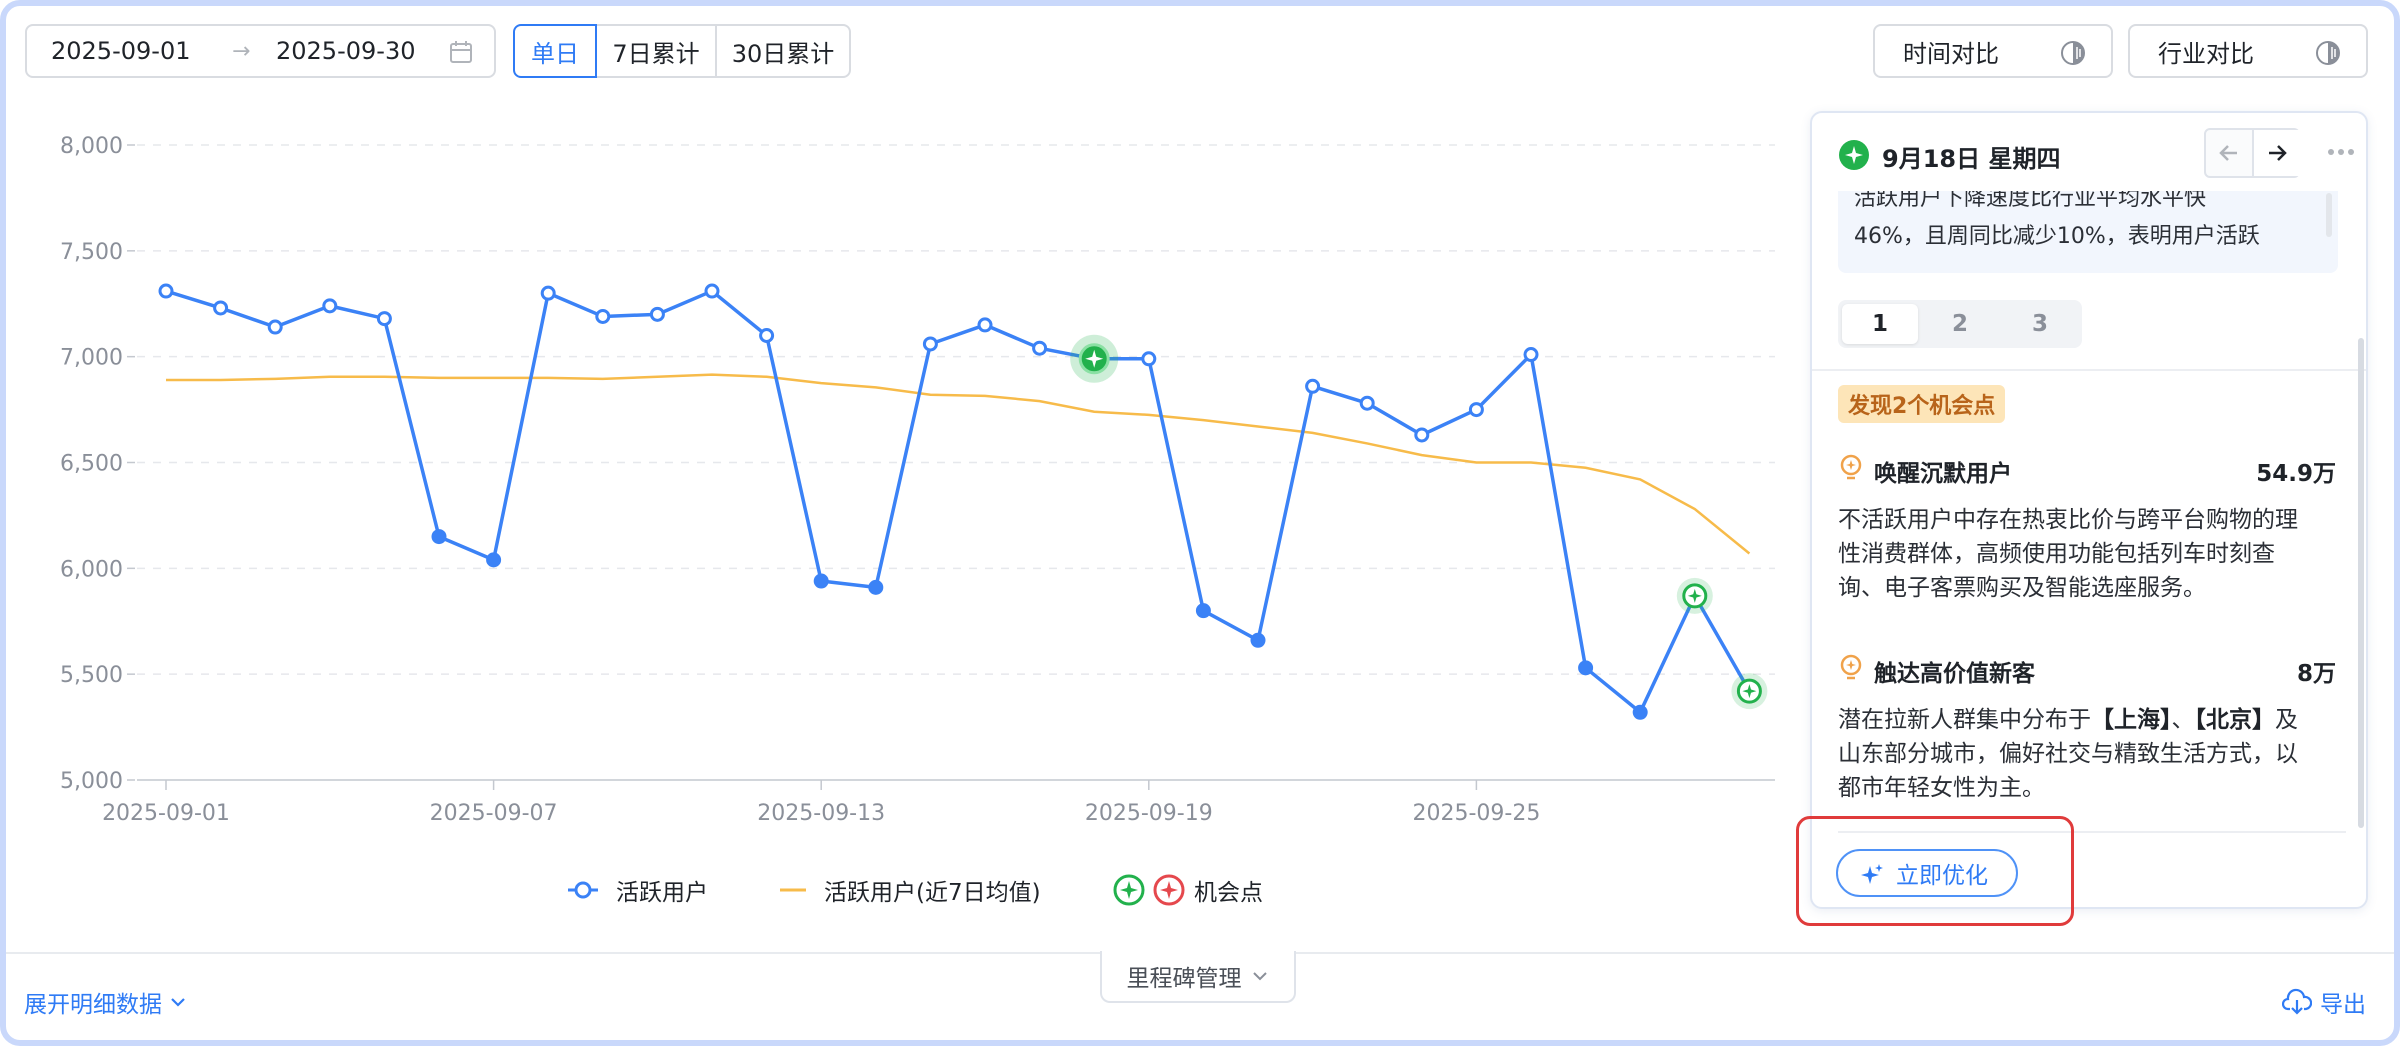 This screenshot has height=1046, width=2400. What do you see at coordinates (1971, 159) in the screenshot?
I see `panel-date: 9月18日 星期四` at bounding box center [1971, 159].